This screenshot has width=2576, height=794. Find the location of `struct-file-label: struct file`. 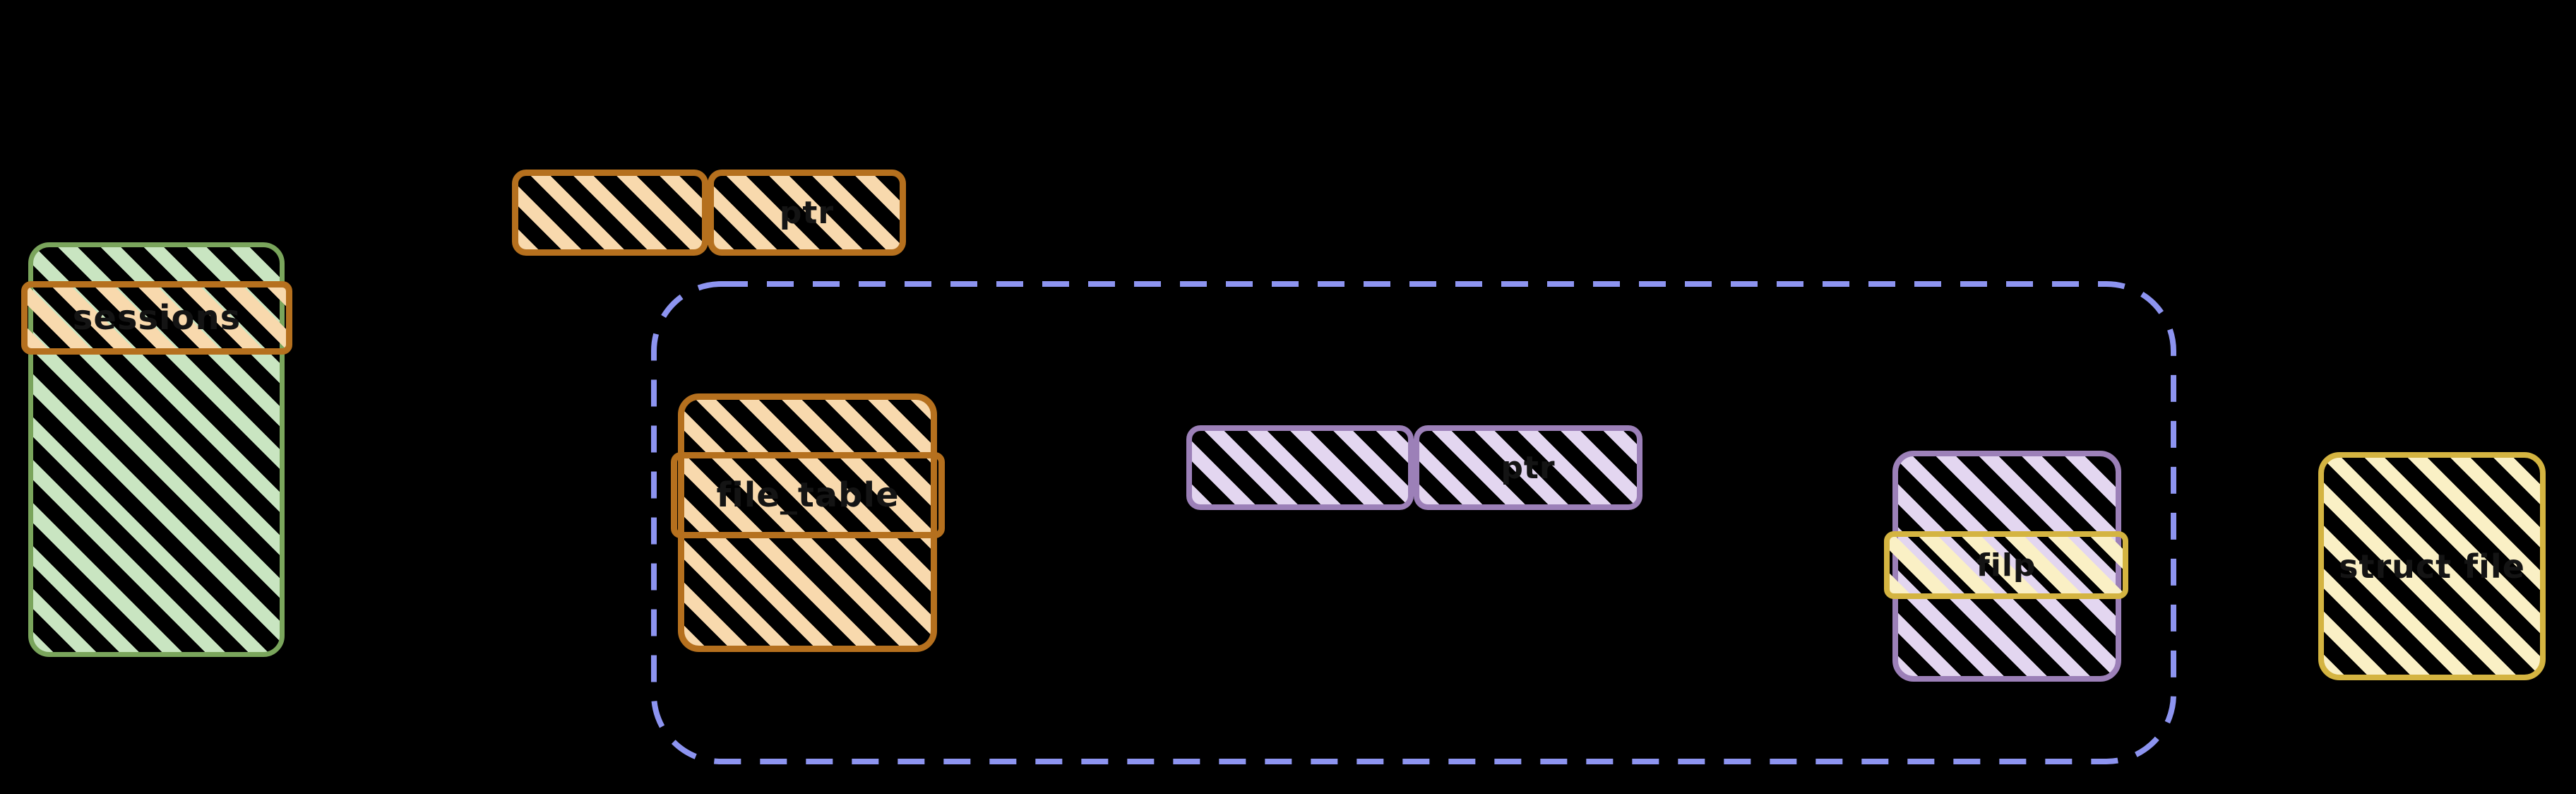

struct-file-label: struct file is located at coordinates (2432, 566).